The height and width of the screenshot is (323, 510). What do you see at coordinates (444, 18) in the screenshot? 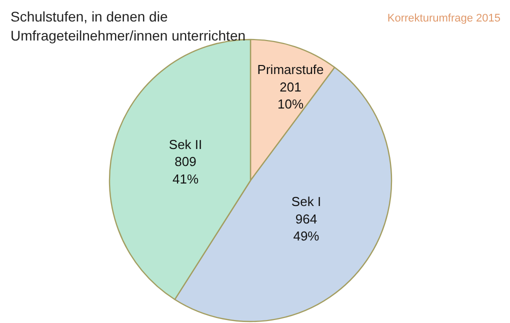
I see `text: Korrekturumfrage 2015` at bounding box center [444, 18].